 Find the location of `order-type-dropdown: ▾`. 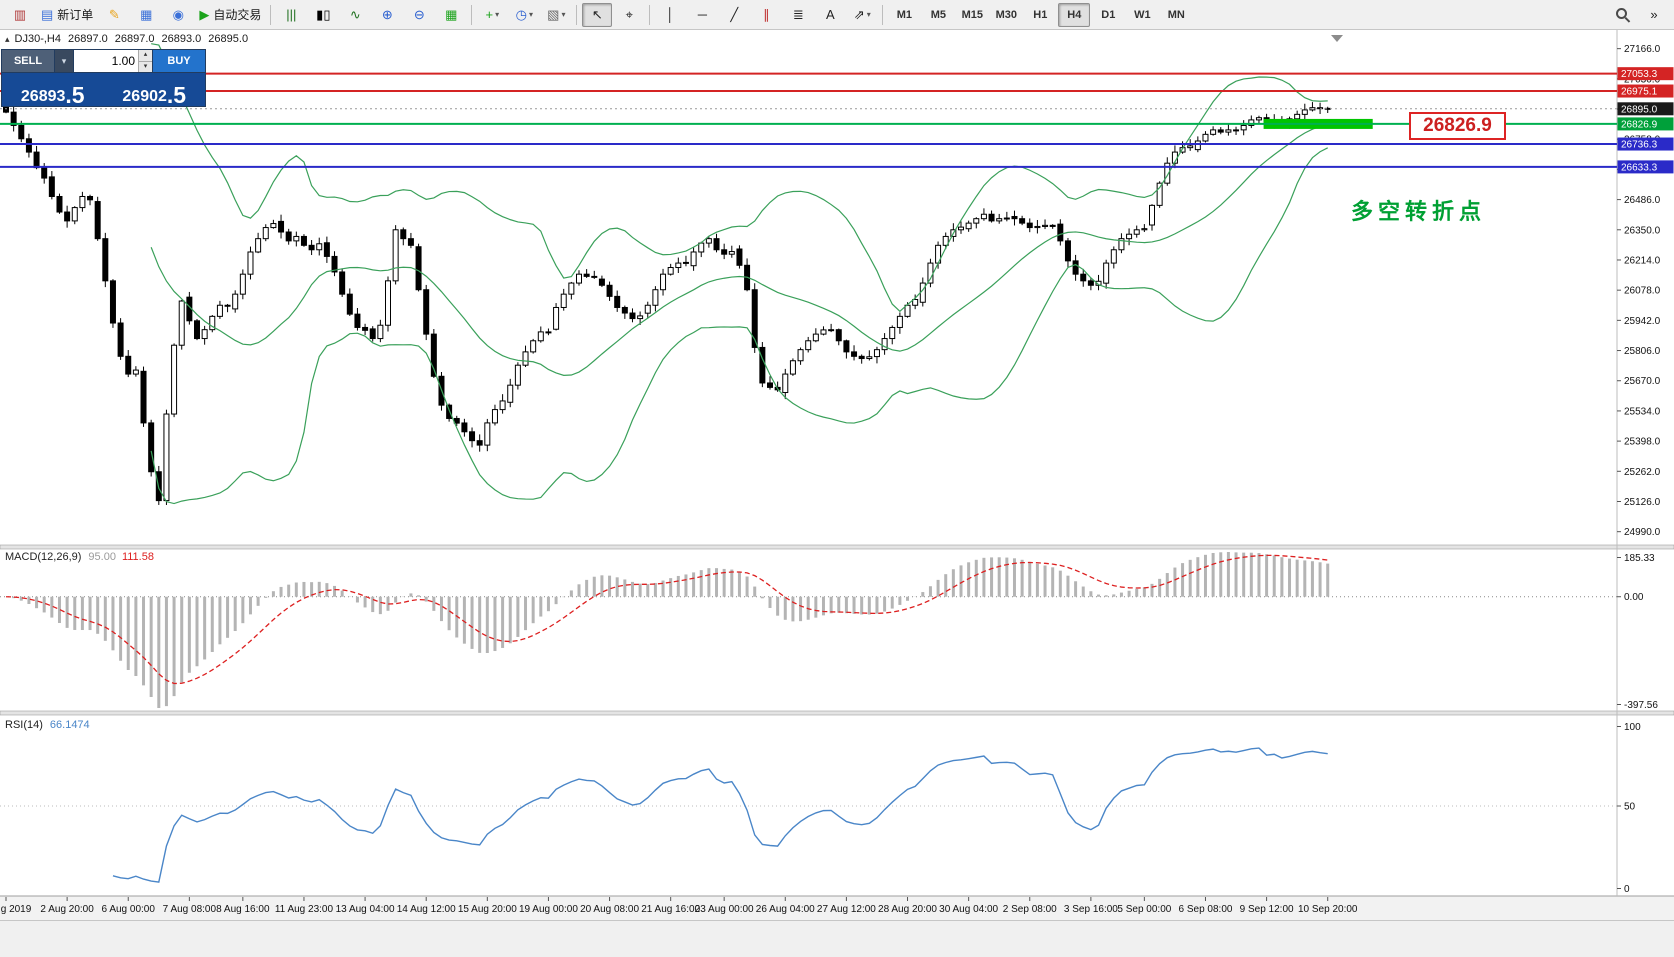

order-type-dropdown: ▾ is located at coordinates (64, 61).